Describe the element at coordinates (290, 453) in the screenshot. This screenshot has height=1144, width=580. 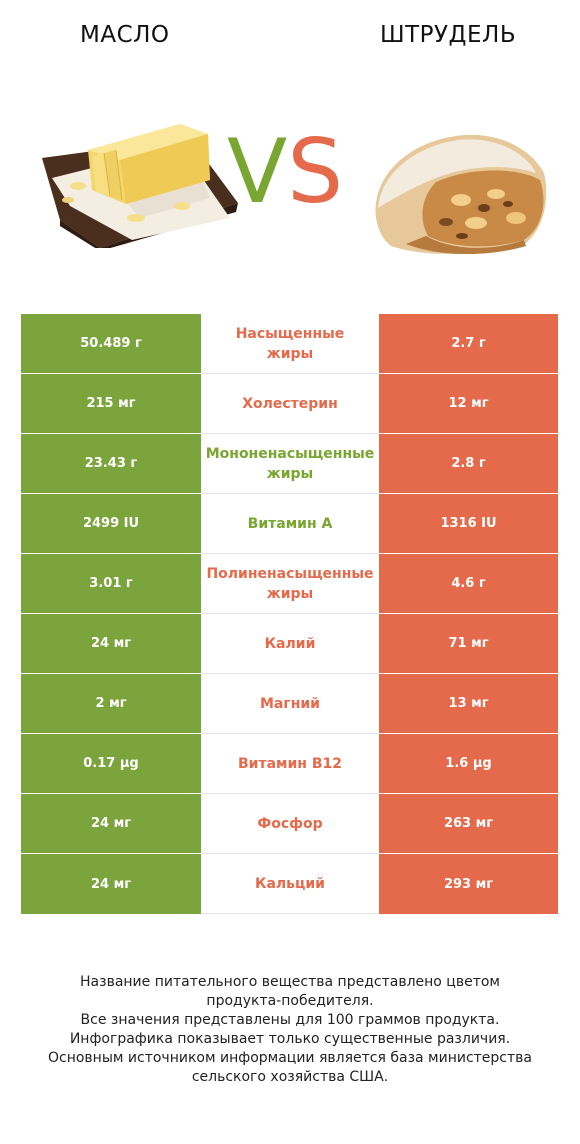
I see `nutrient-name-line1: Мононенасыщенные` at that location.